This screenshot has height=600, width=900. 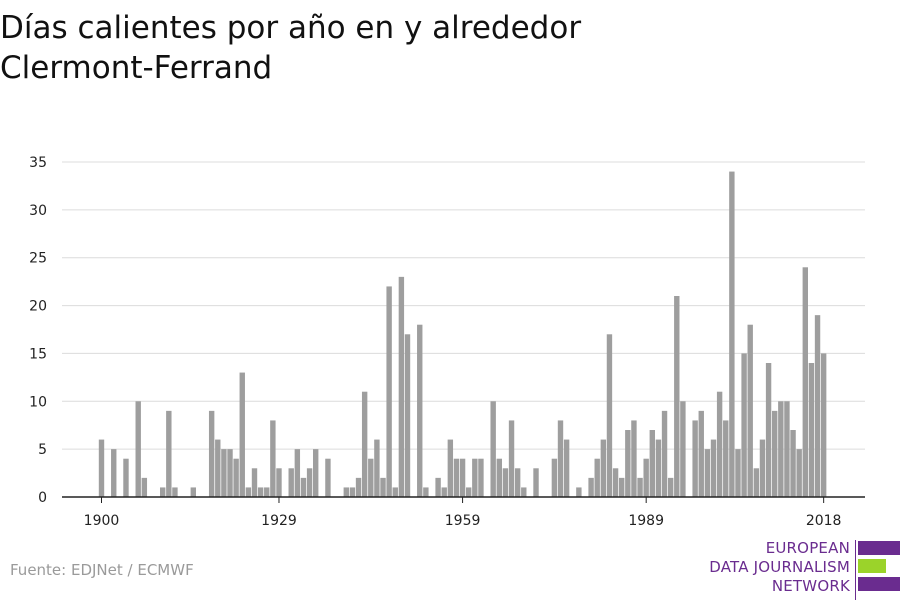 I want to click on bar-1968, so click(x=517, y=482).